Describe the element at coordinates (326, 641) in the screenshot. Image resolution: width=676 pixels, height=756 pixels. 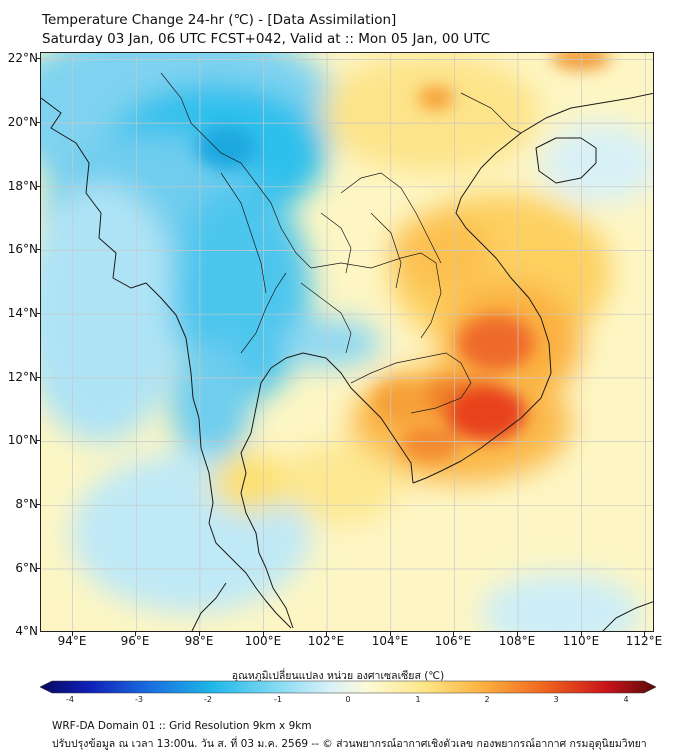
I see `lon-label: 102°E` at that location.